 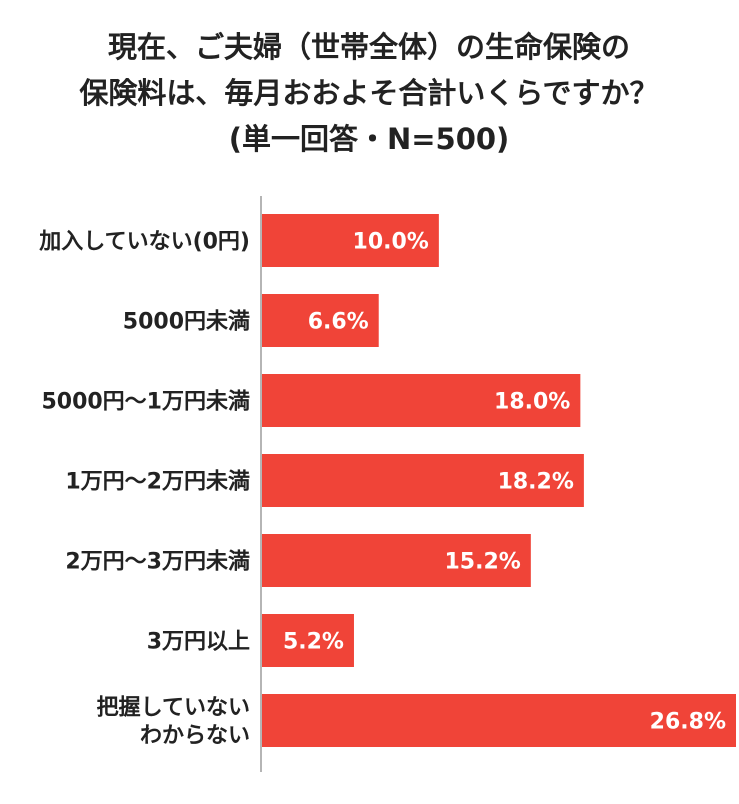 I want to click on title-line-2: 保険料は、毎月おおよそ合計いくらですか？, so click(x=368, y=93).